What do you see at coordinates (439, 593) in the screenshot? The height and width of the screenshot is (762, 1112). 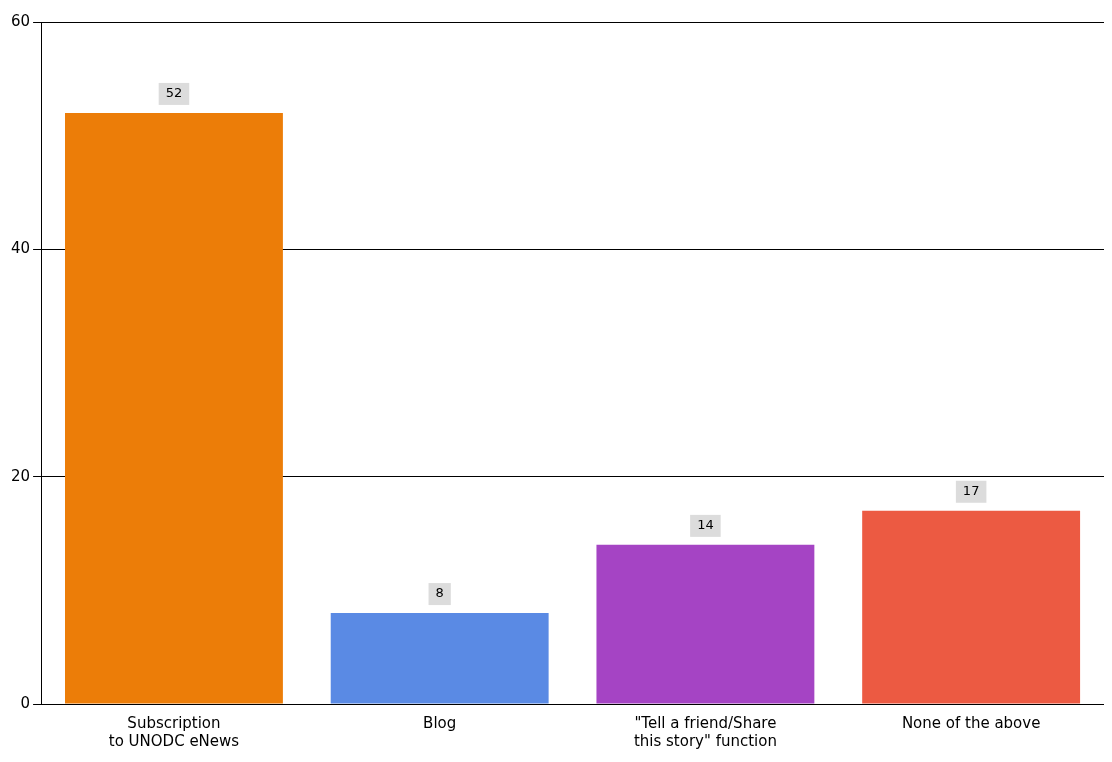 I see `data-label: 8` at bounding box center [439, 593].